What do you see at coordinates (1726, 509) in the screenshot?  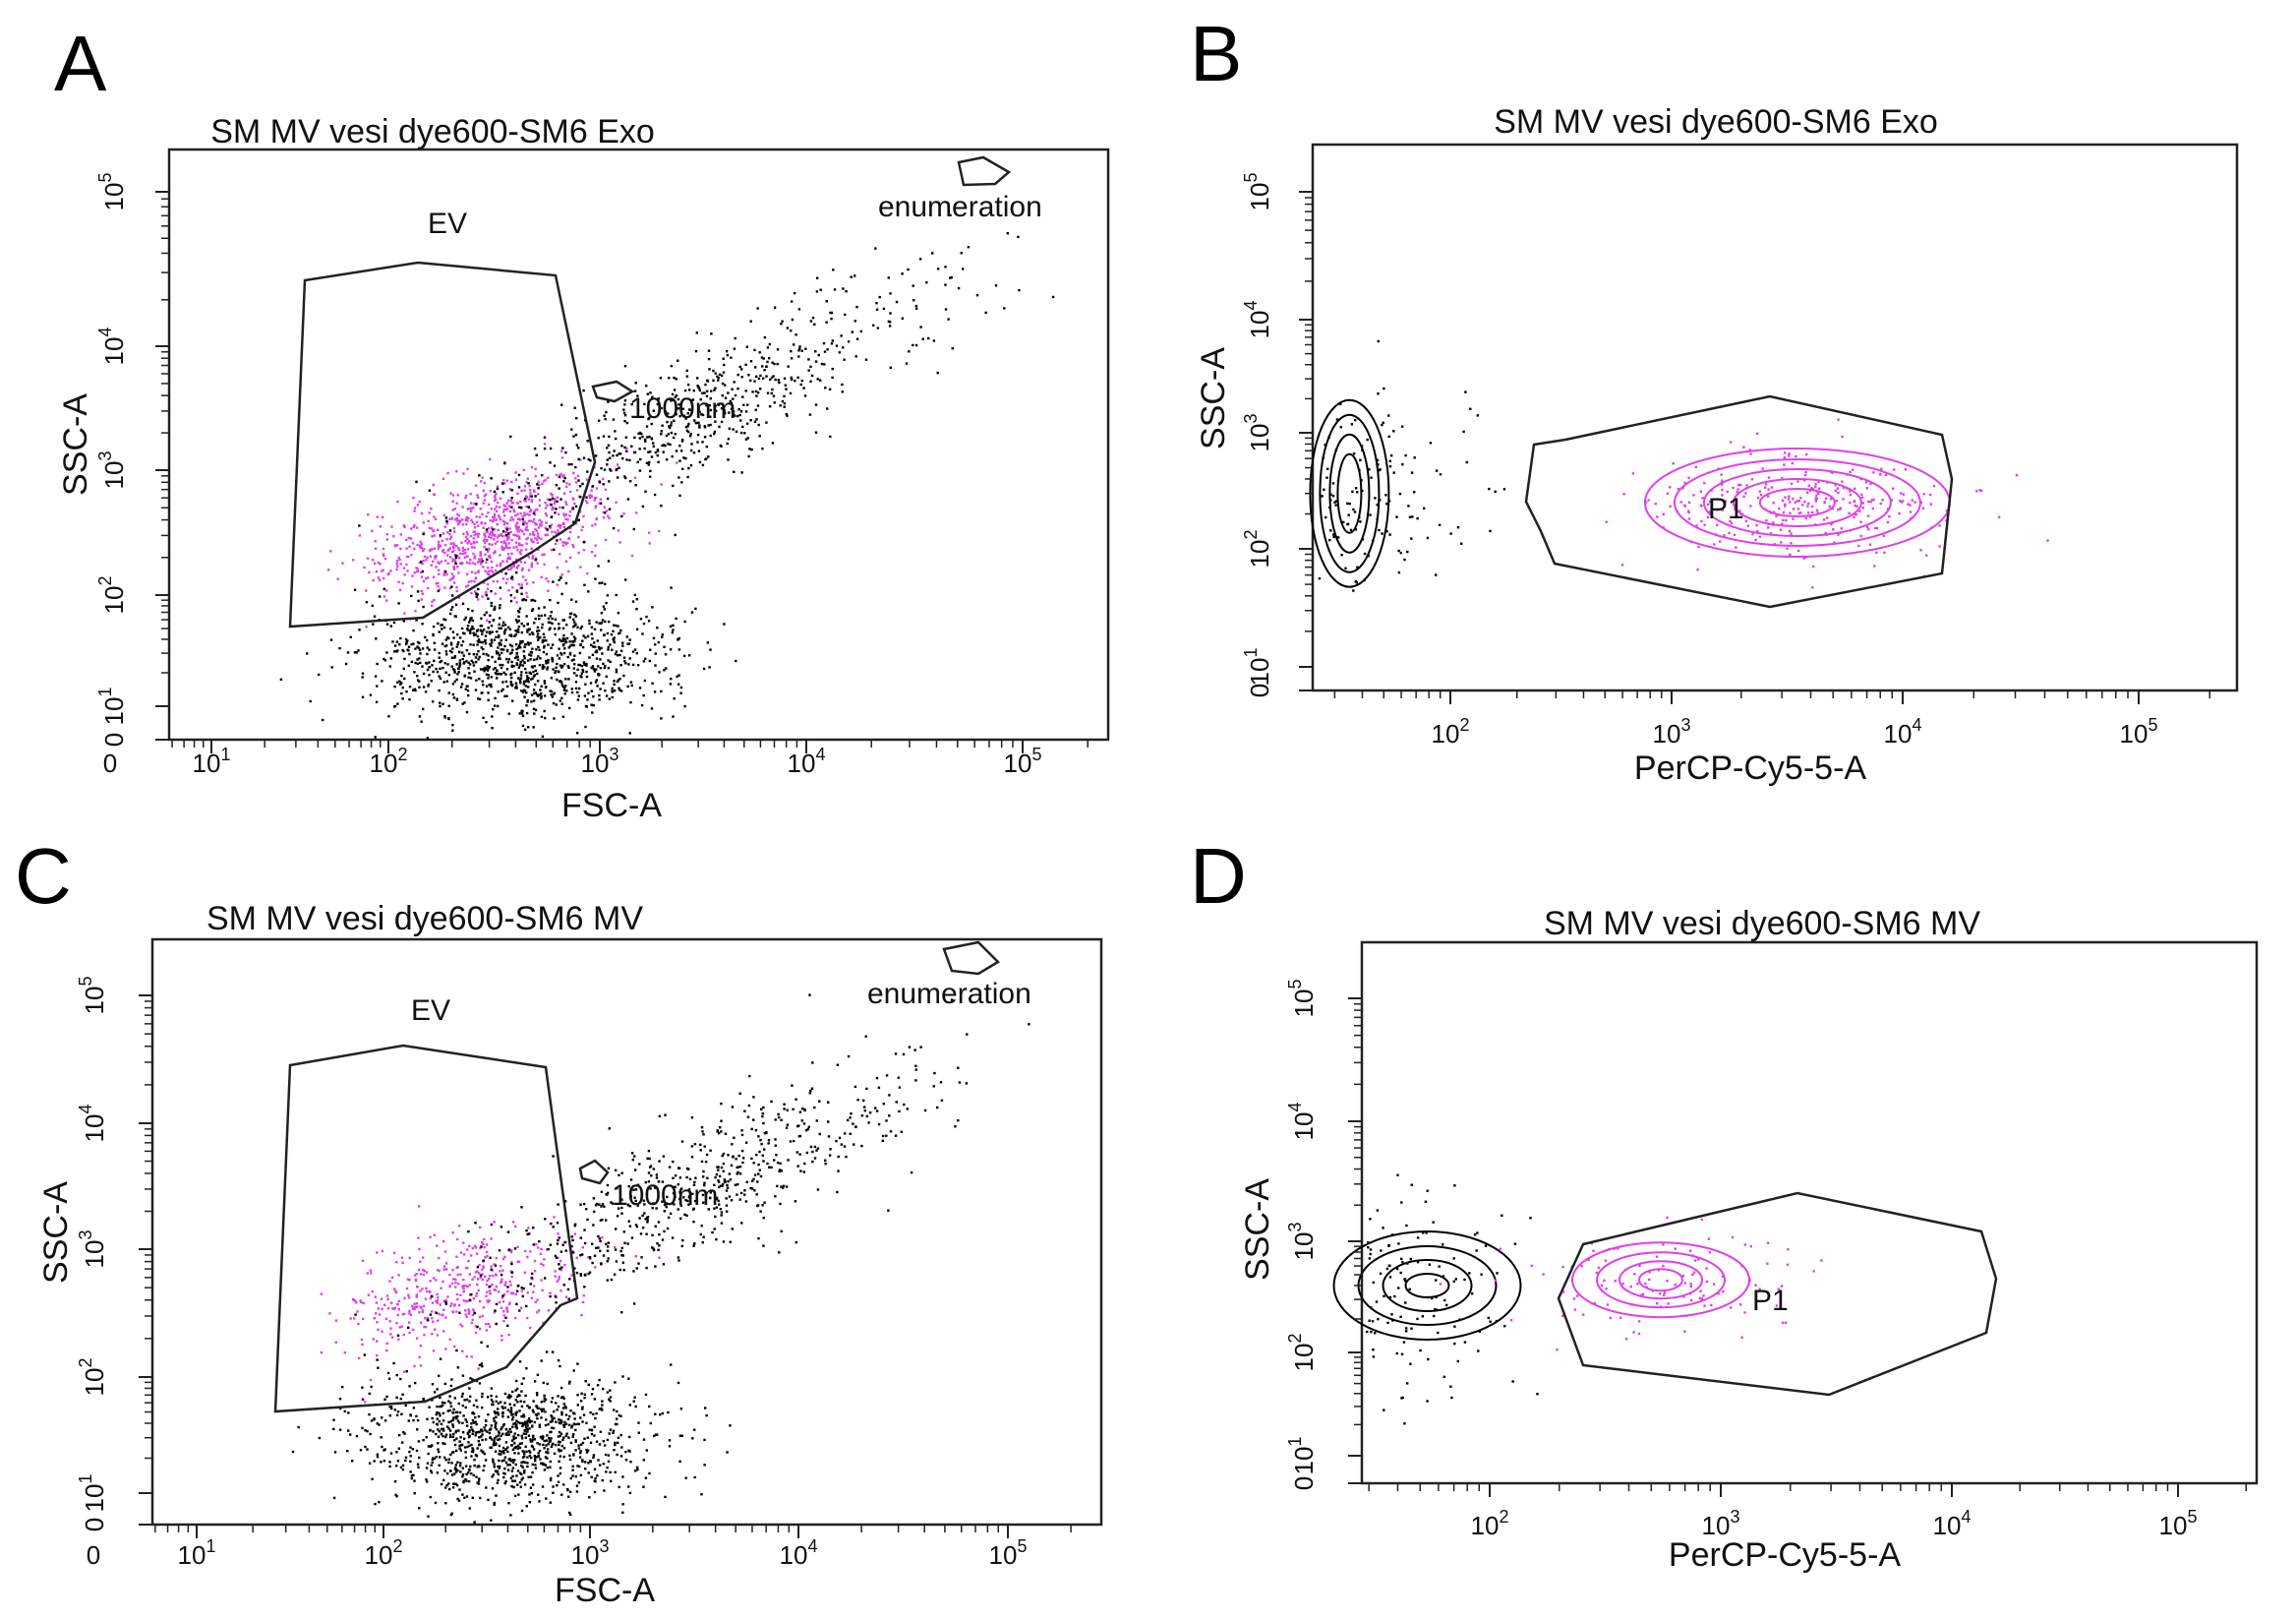 I see `gate-label-p1: P1` at bounding box center [1726, 509].